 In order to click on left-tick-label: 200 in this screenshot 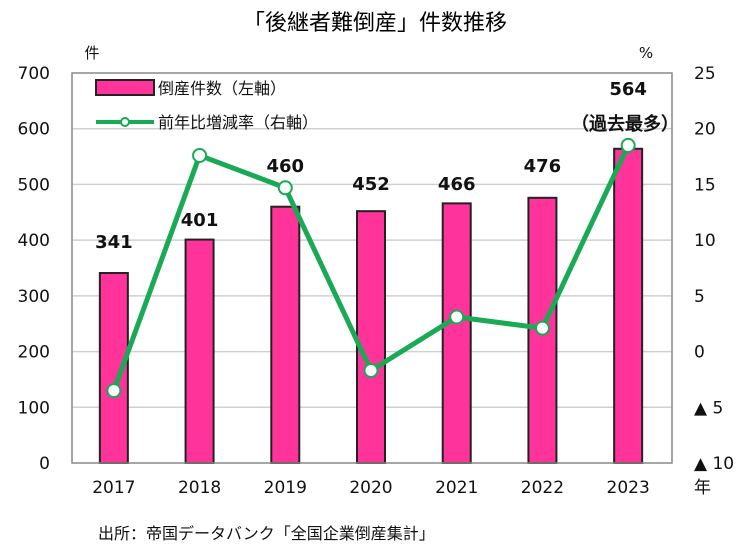, I will do `click(34, 353)`.